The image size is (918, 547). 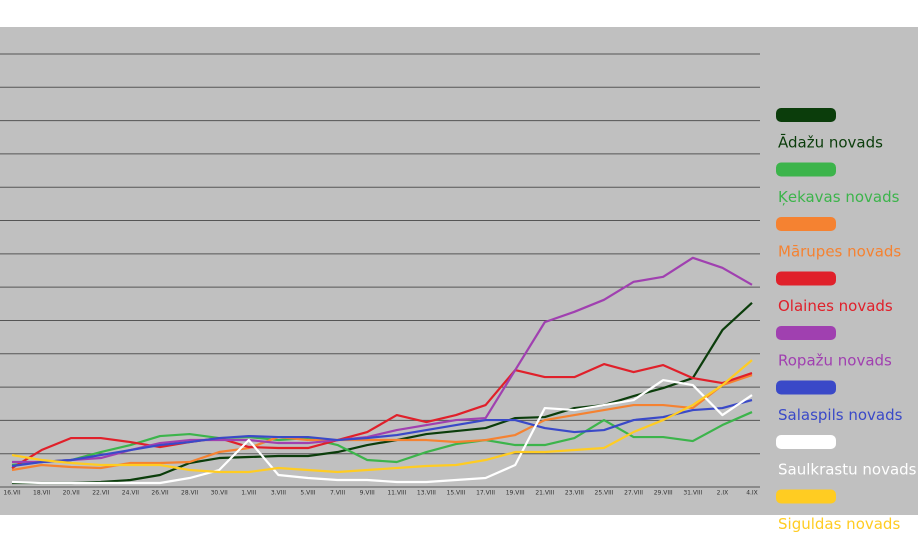 I want to click on x-tick-label: 30.VII, so click(x=219, y=493).